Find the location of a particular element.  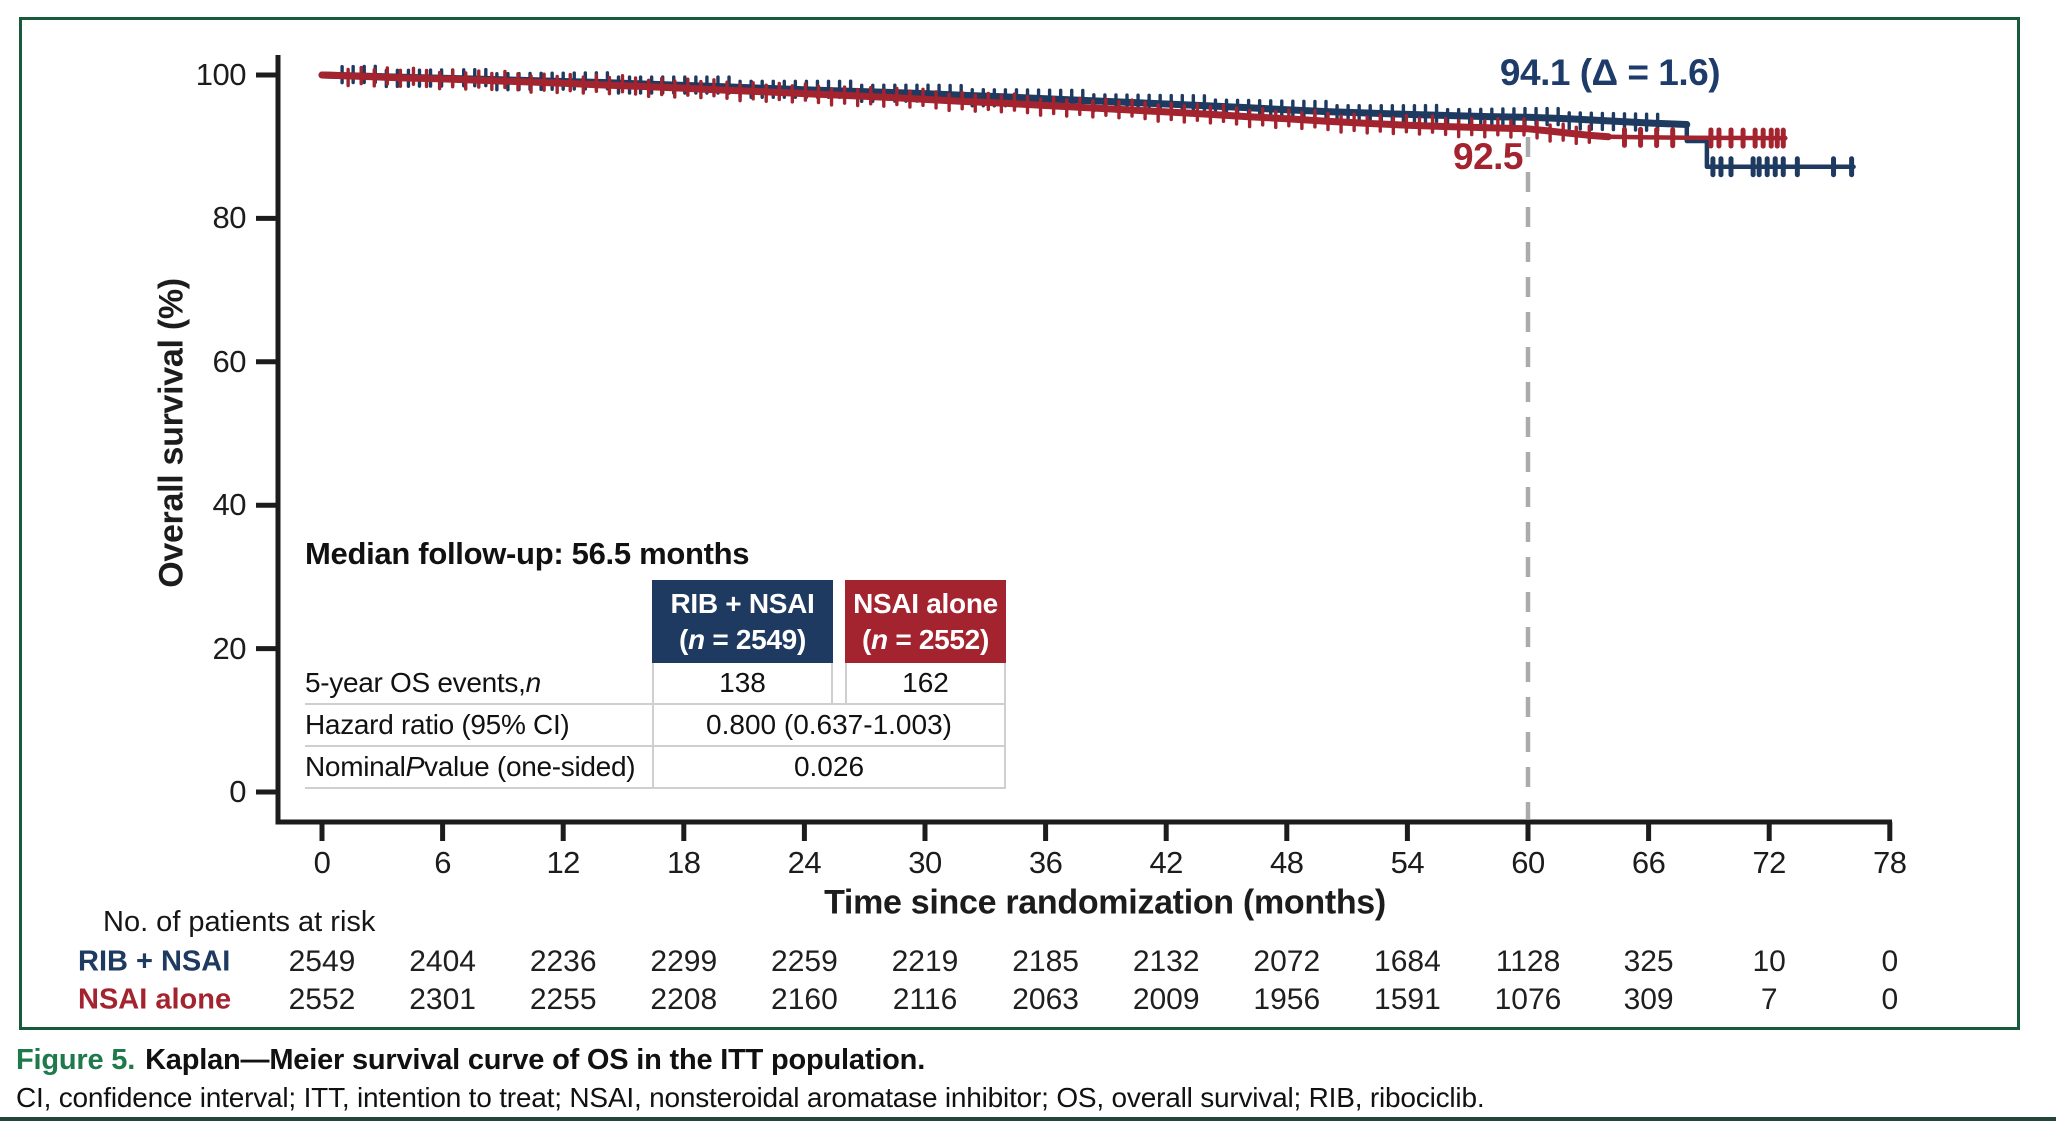

table-header-rib-nsai-n: (n = 2549) is located at coordinates (742, 639).